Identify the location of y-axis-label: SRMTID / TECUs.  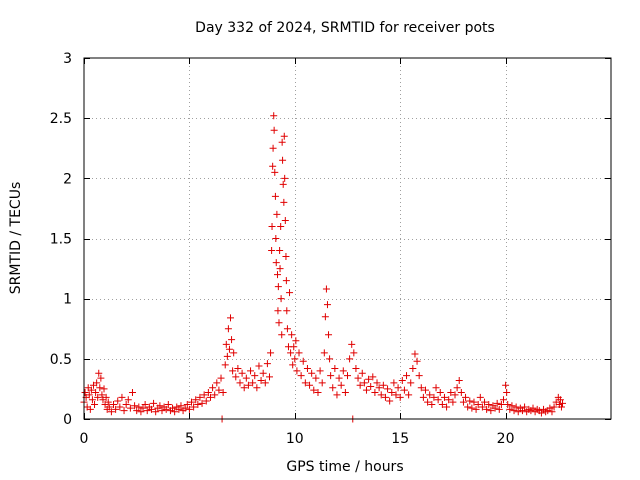
(16, 238).